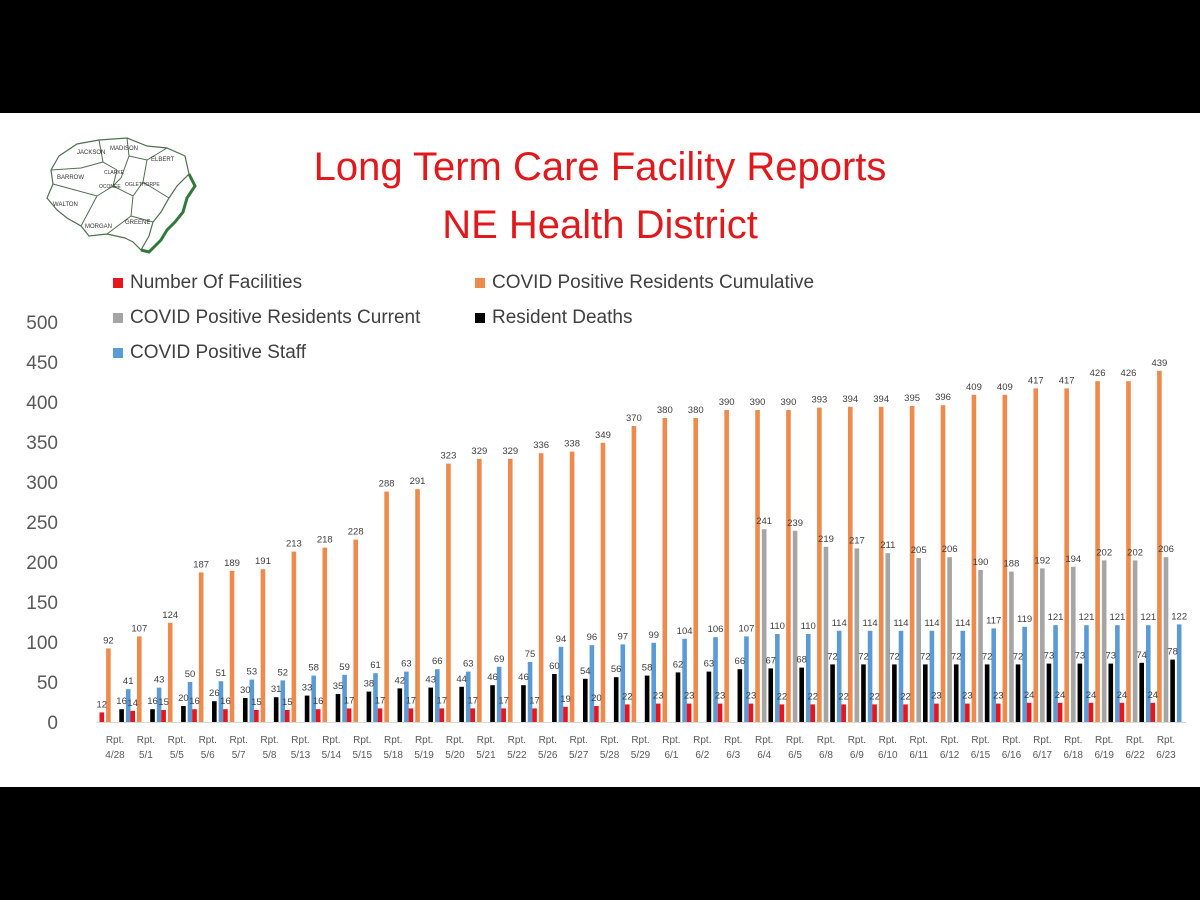 The width and height of the screenshot is (1200, 900). Describe the element at coordinates (863, 656) in the screenshot. I see `data-label-deaths: 72` at that location.